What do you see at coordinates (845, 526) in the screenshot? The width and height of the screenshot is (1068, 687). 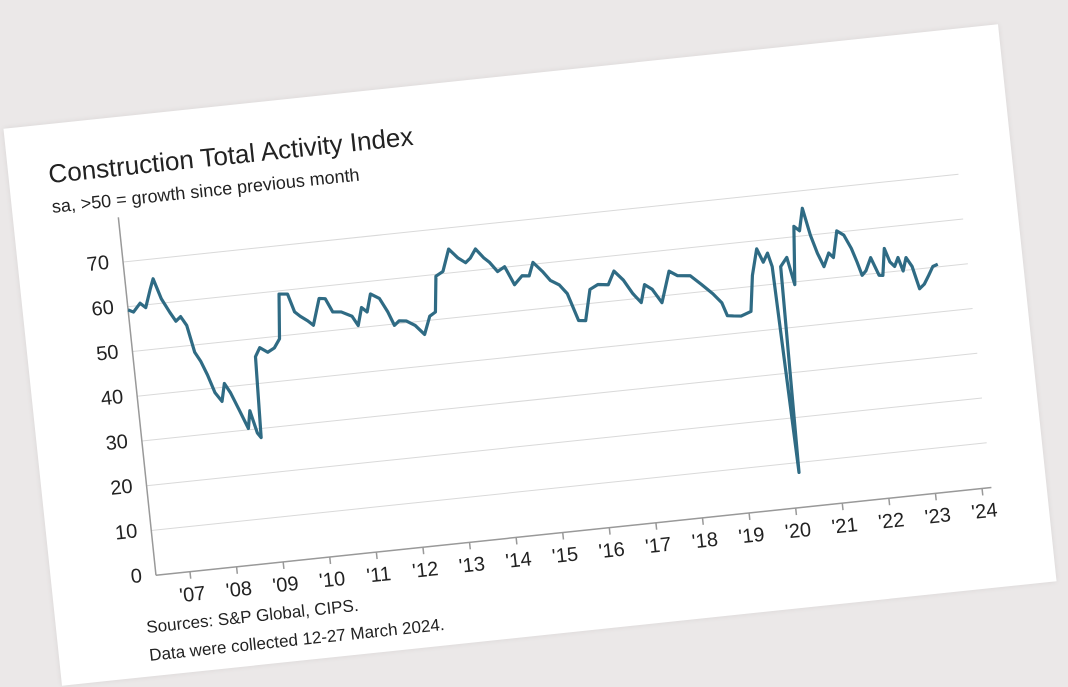 I see `x-tick-label: '21` at bounding box center [845, 526].